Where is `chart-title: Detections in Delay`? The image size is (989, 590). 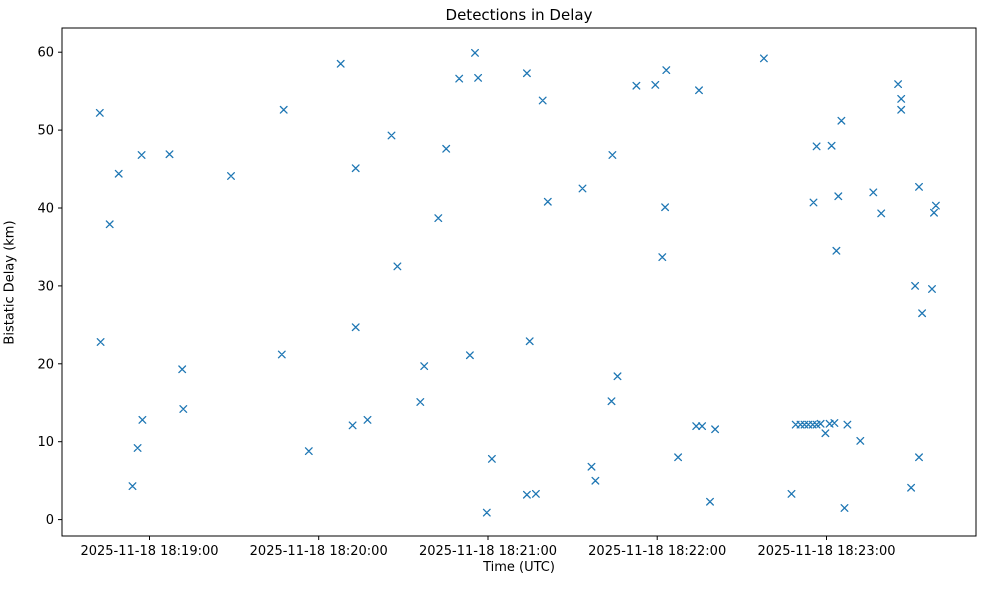
chart-title: Detections in Delay is located at coordinates (519, 15).